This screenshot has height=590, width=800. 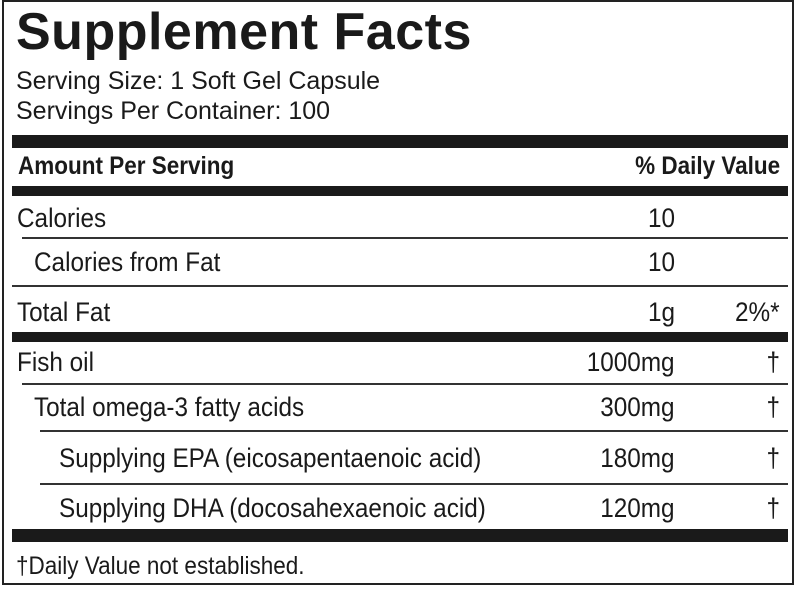 What do you see at coordinates (400, 362) in the screenshot?
I see `nutrient-row: Fish oil 1000mg †` at bounding box center [400, 362].